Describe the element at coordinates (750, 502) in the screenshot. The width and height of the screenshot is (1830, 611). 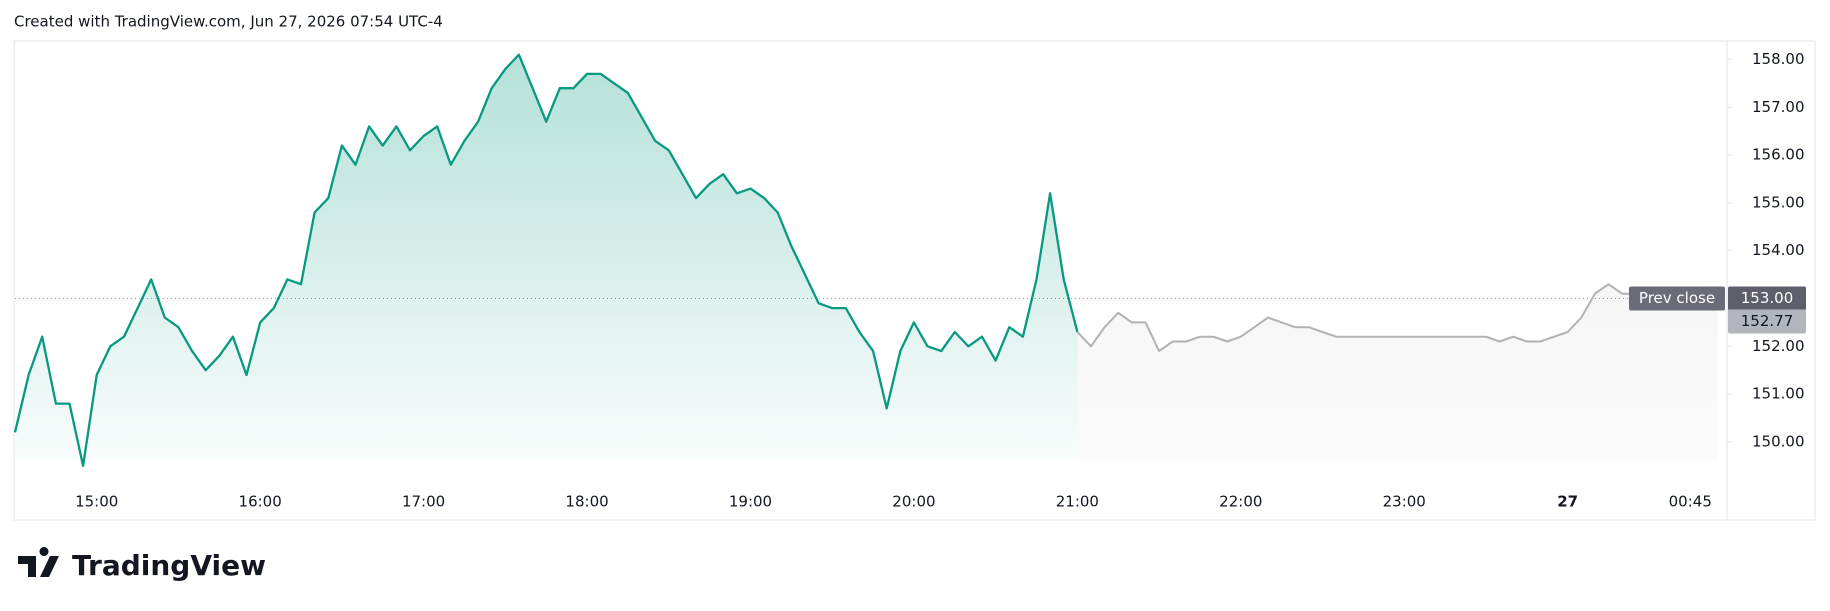
I see `x-tick-label: 19:00` at that location.